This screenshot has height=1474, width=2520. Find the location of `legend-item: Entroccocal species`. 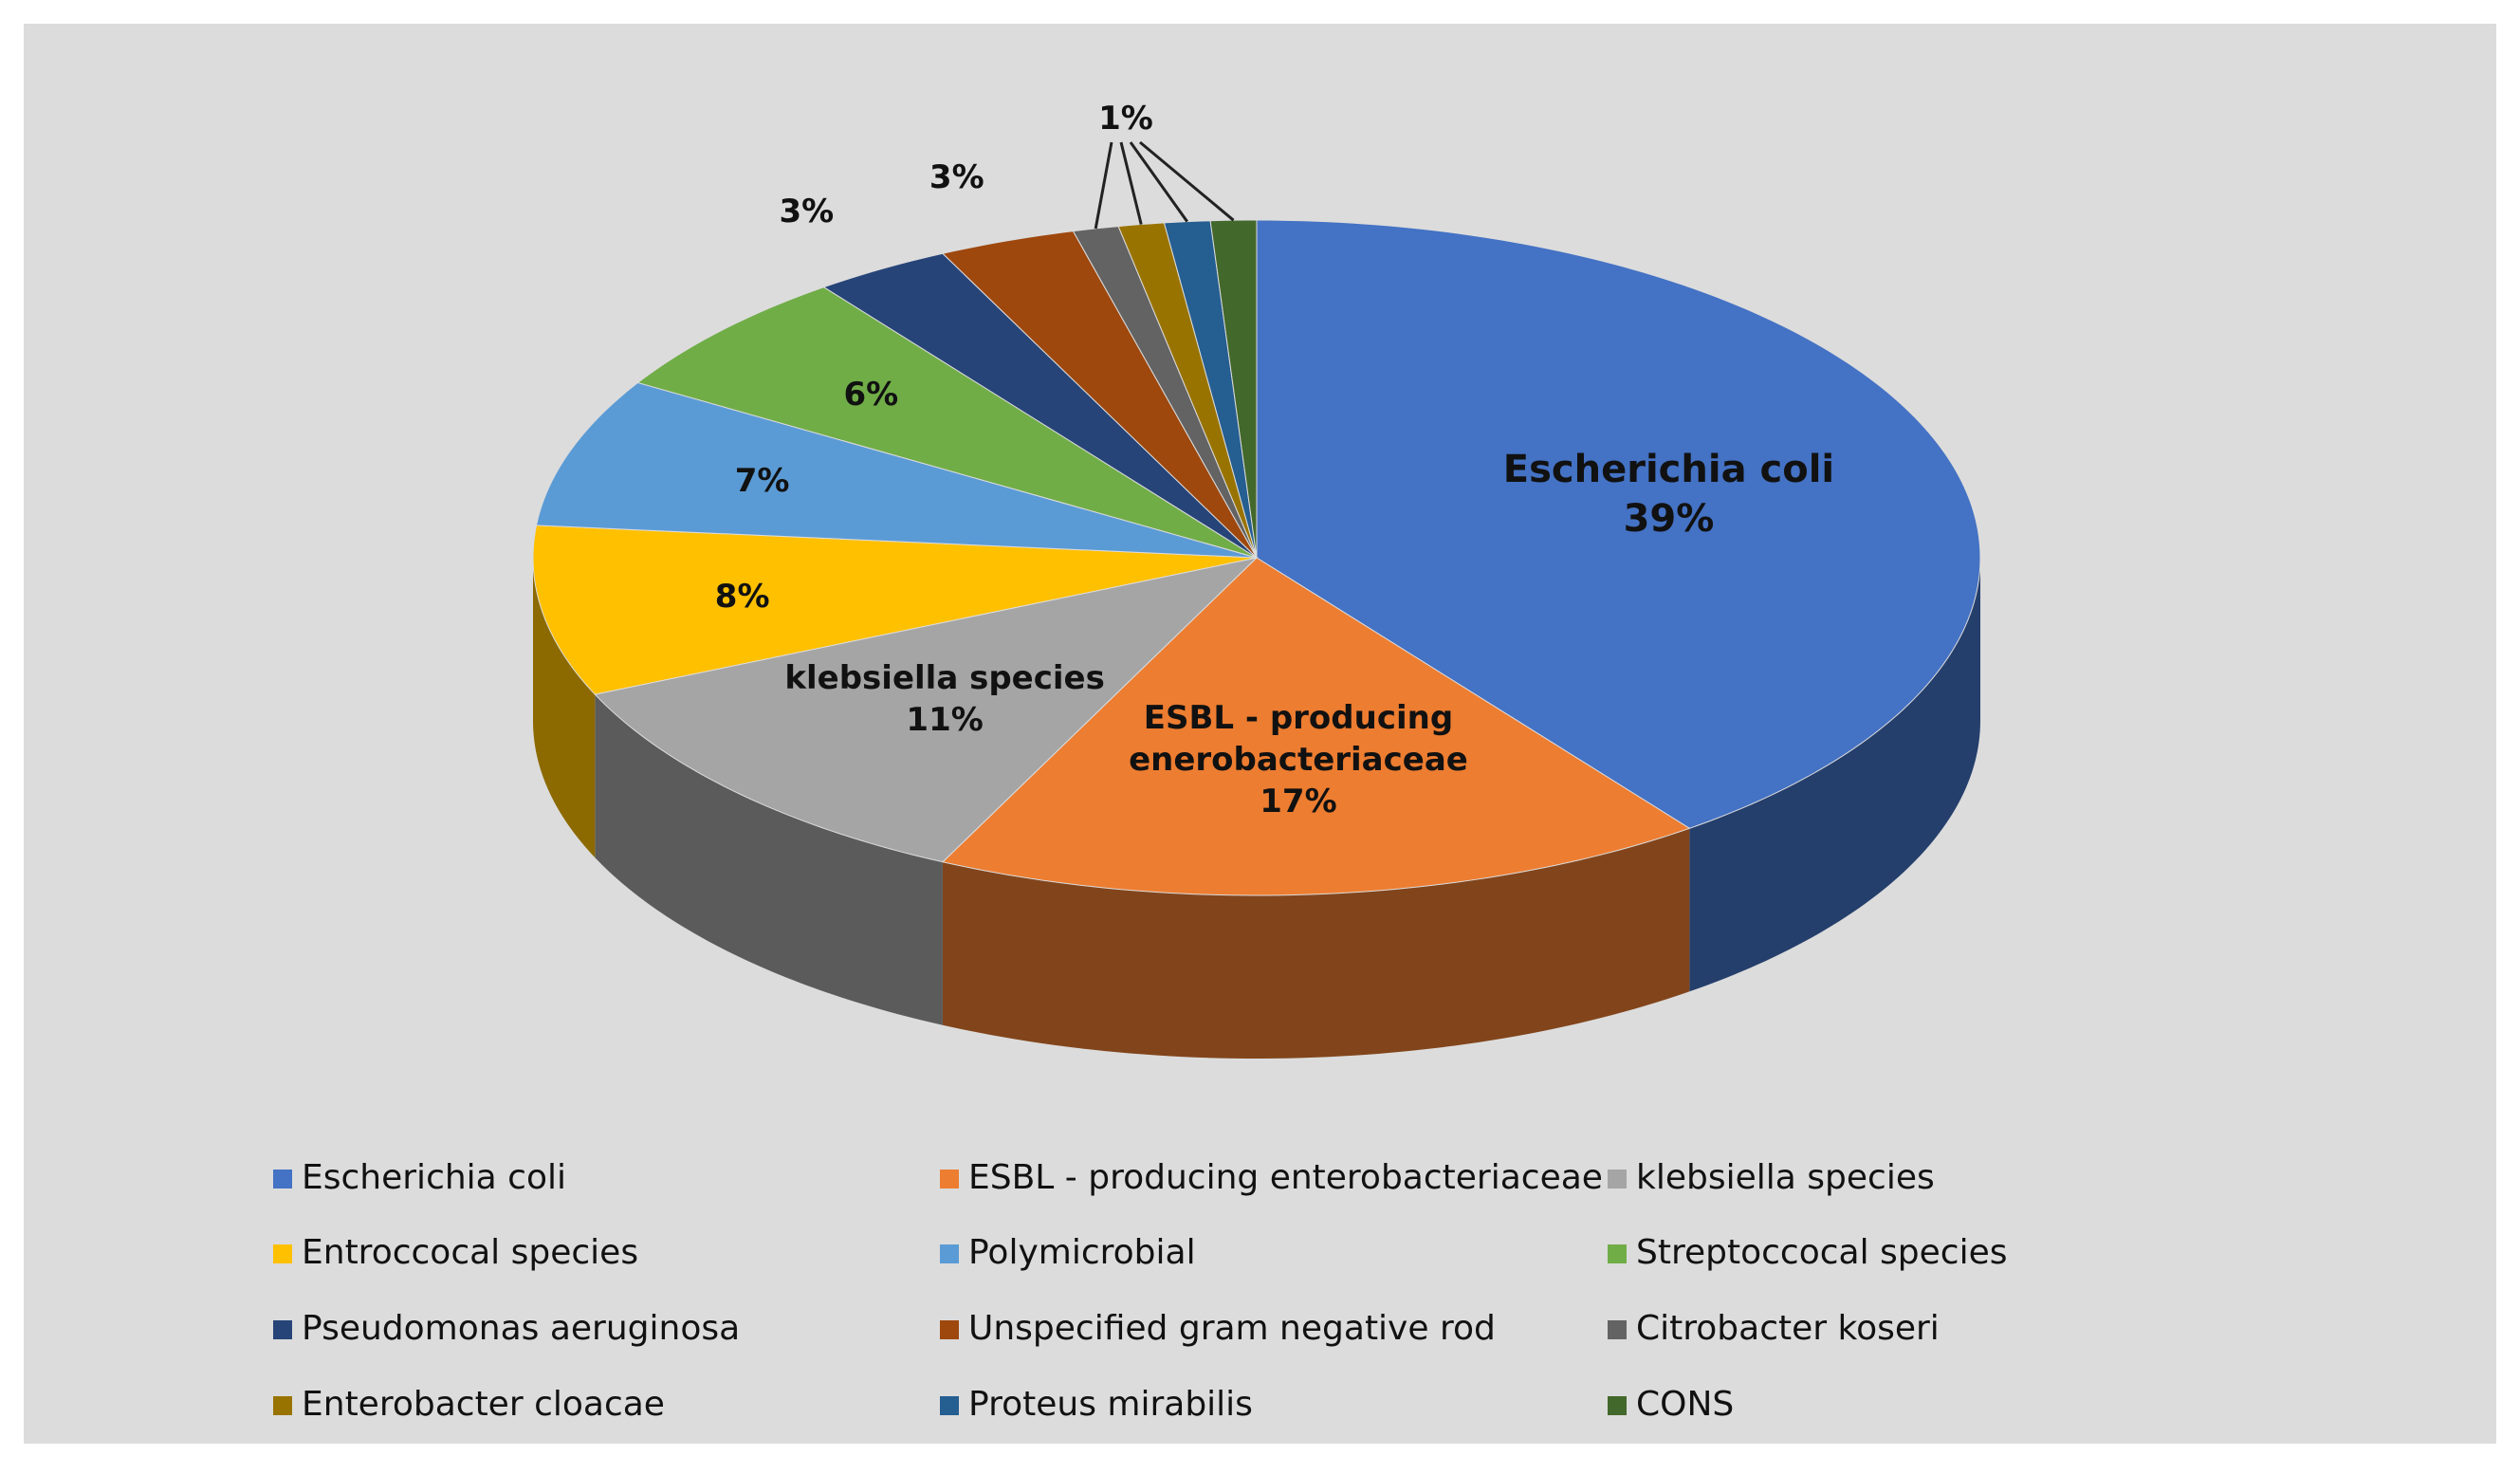

legend-item: Entroccocal species is located at coordinates (455, 1253).